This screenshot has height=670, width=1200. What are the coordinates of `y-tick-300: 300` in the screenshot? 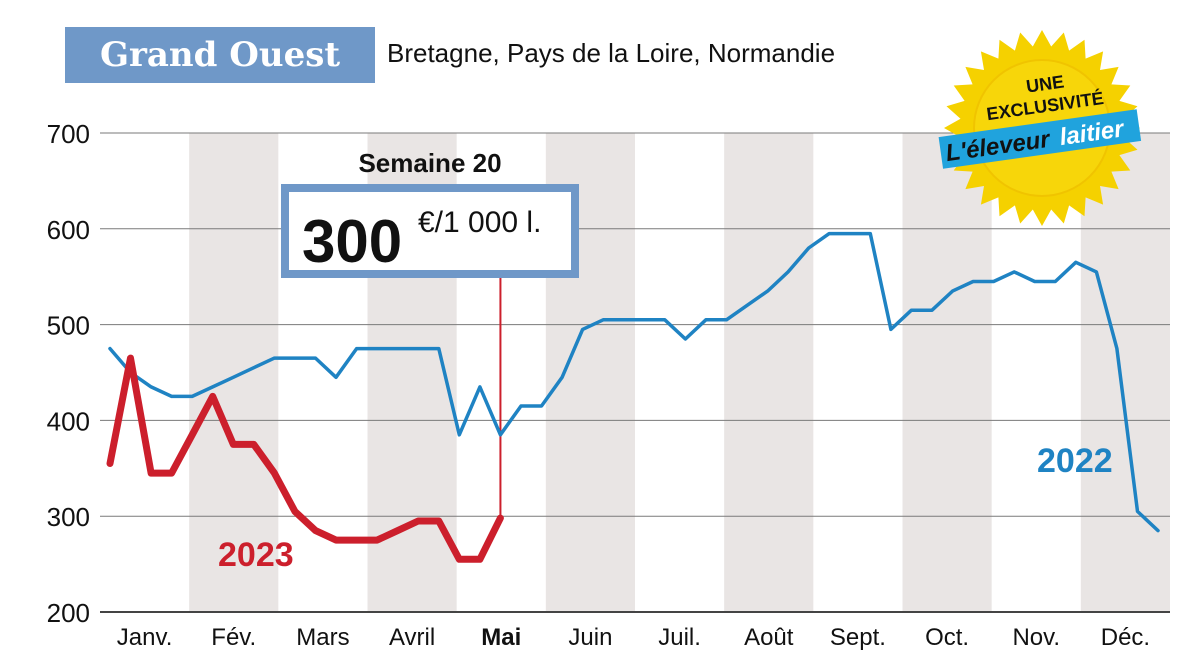 It's located at (68, 517).